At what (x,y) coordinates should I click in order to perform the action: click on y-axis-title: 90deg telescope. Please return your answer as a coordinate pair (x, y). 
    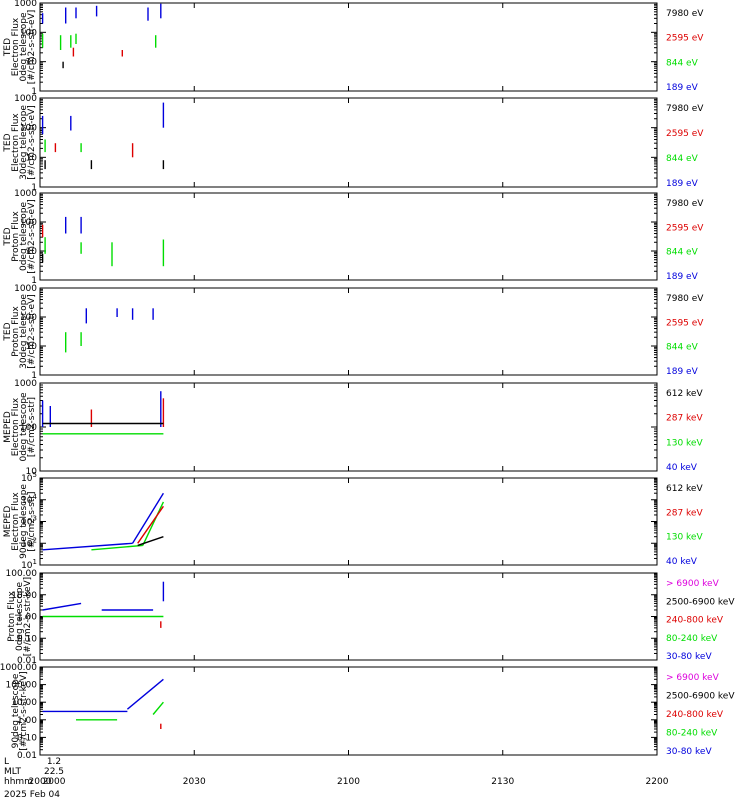
    Looking at the image, I should click on (16, 710).